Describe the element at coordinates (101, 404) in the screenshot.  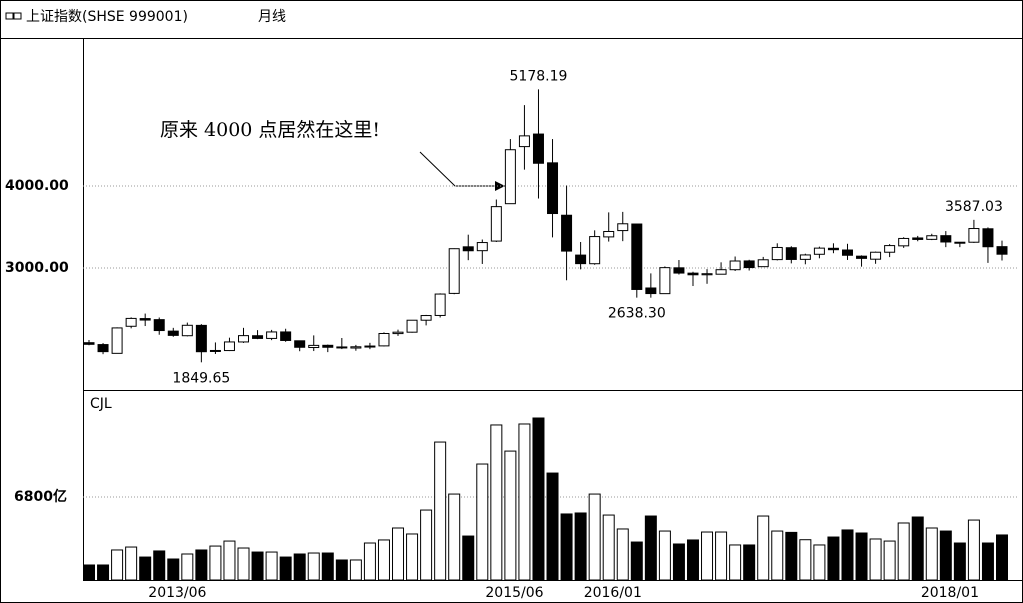
I see `volume-title: CJL` at that location.